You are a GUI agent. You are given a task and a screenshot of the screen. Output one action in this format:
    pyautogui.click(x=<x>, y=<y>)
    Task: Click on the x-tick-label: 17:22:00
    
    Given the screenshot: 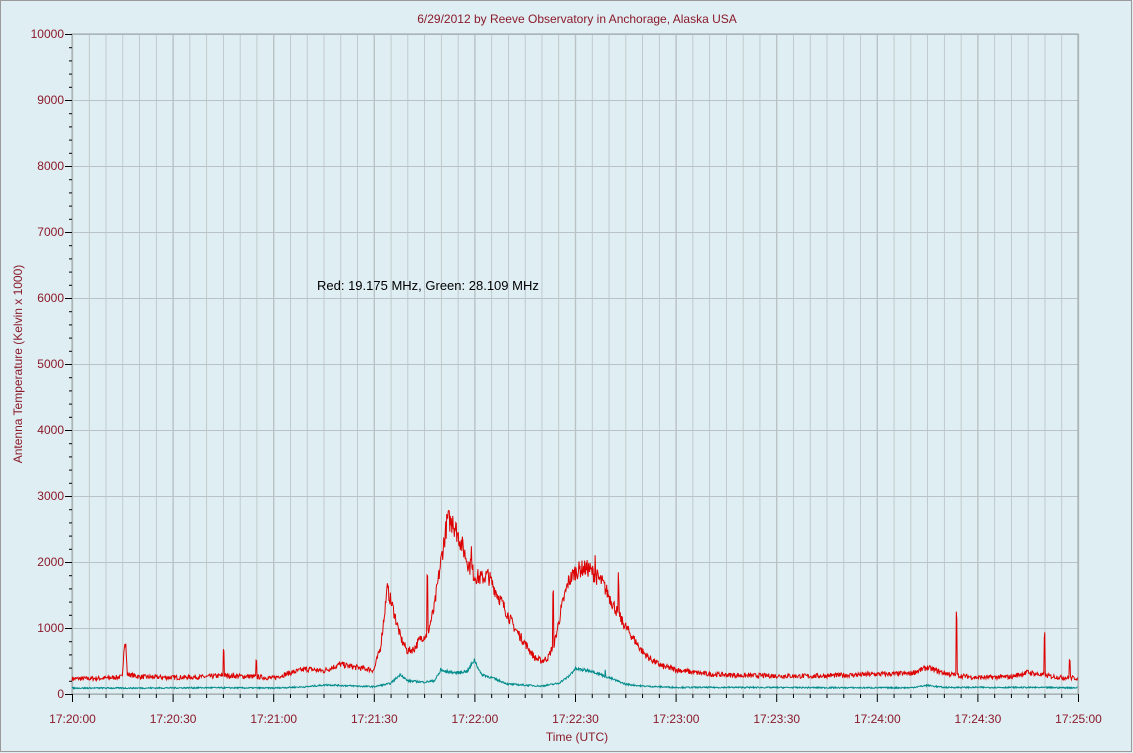 What is the action you would take?
    pyautogui.click(x=475, y=719)
    